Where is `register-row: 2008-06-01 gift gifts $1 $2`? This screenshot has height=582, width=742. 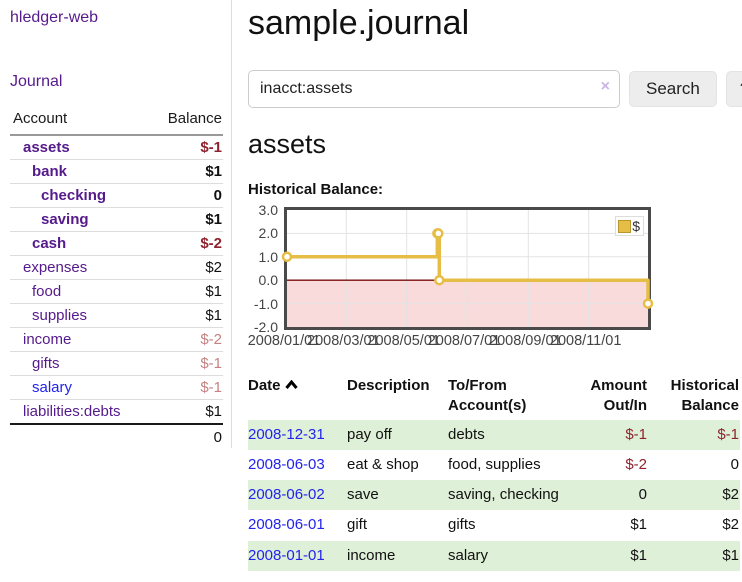
register-row: 2008-06-01 gift gifts $1 $2 is located at coordinates (494, 525).